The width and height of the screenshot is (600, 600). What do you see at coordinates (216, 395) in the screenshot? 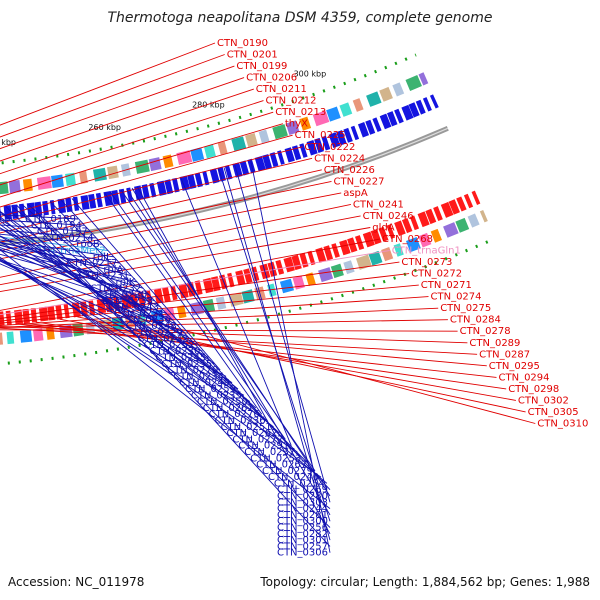
I see `gene-label: CTN_0235` at bounding box center [216, 395].